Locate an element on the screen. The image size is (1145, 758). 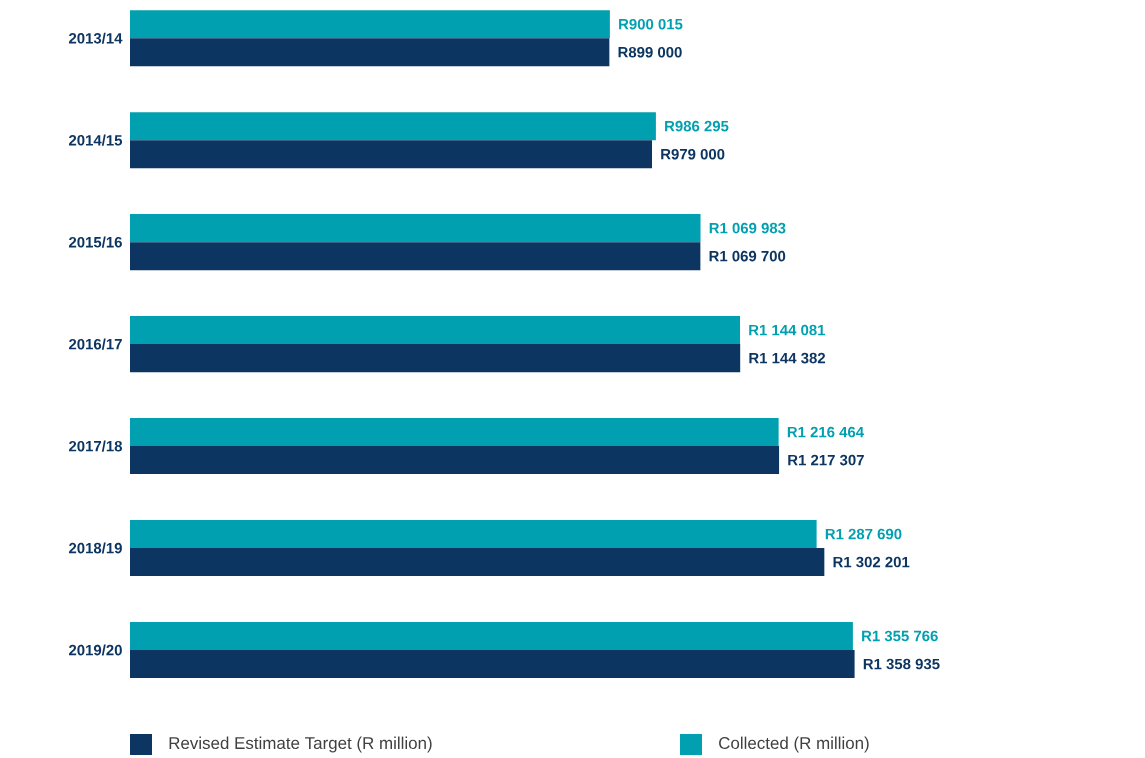
data-label: R1 069 983 is located at coordinates (747, 228).